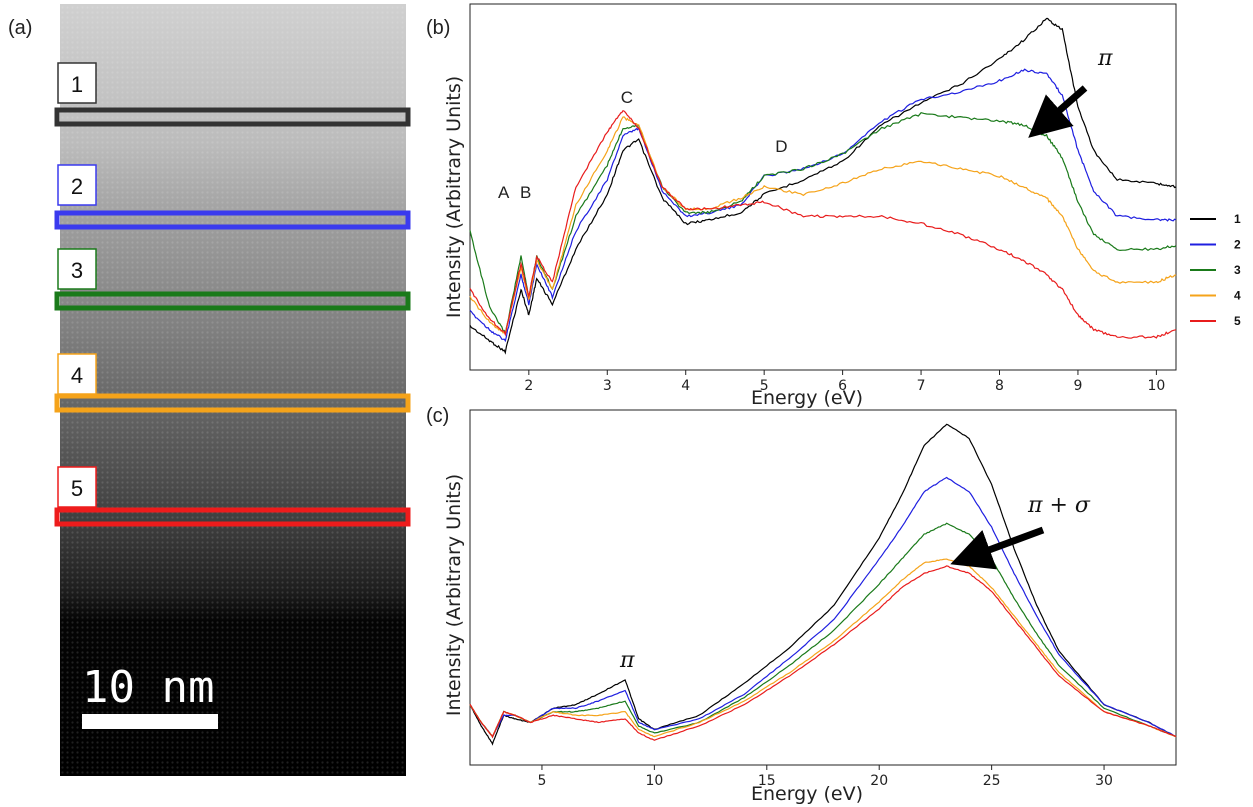 The image size is (1253, 807). What do you see at coordinates (150, 721) in the screenshot?
I see `scale-bar` at bounding box center [150, 721].